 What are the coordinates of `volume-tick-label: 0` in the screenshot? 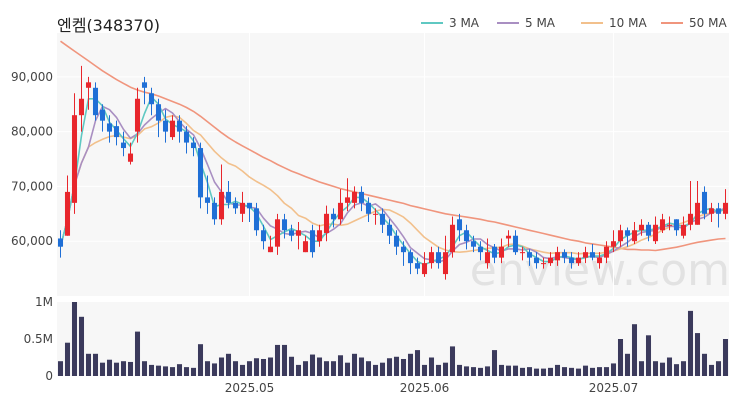 It's located at (49, 376).